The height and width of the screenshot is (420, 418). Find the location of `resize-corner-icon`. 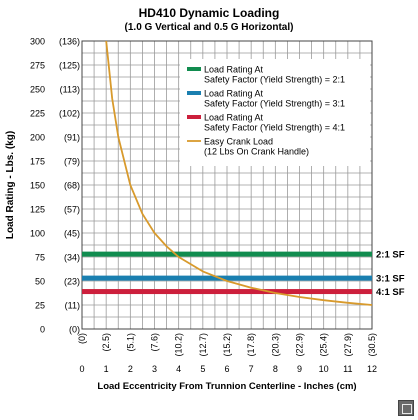

resize-corner-icon is located at coordinates (406, 408).